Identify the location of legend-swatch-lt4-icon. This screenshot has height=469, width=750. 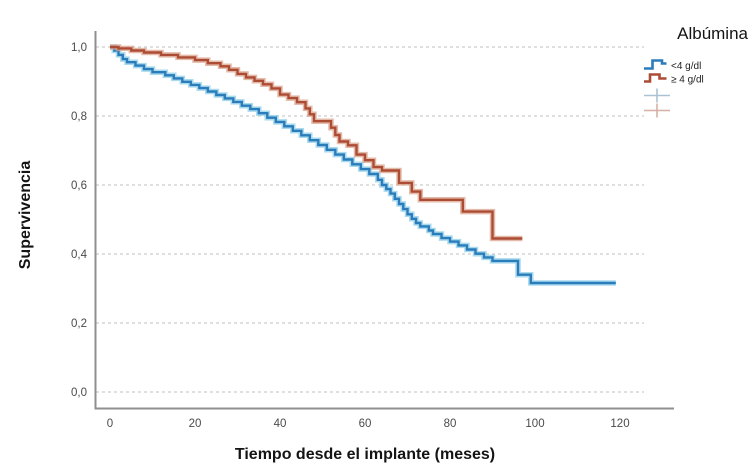
(655, 64).